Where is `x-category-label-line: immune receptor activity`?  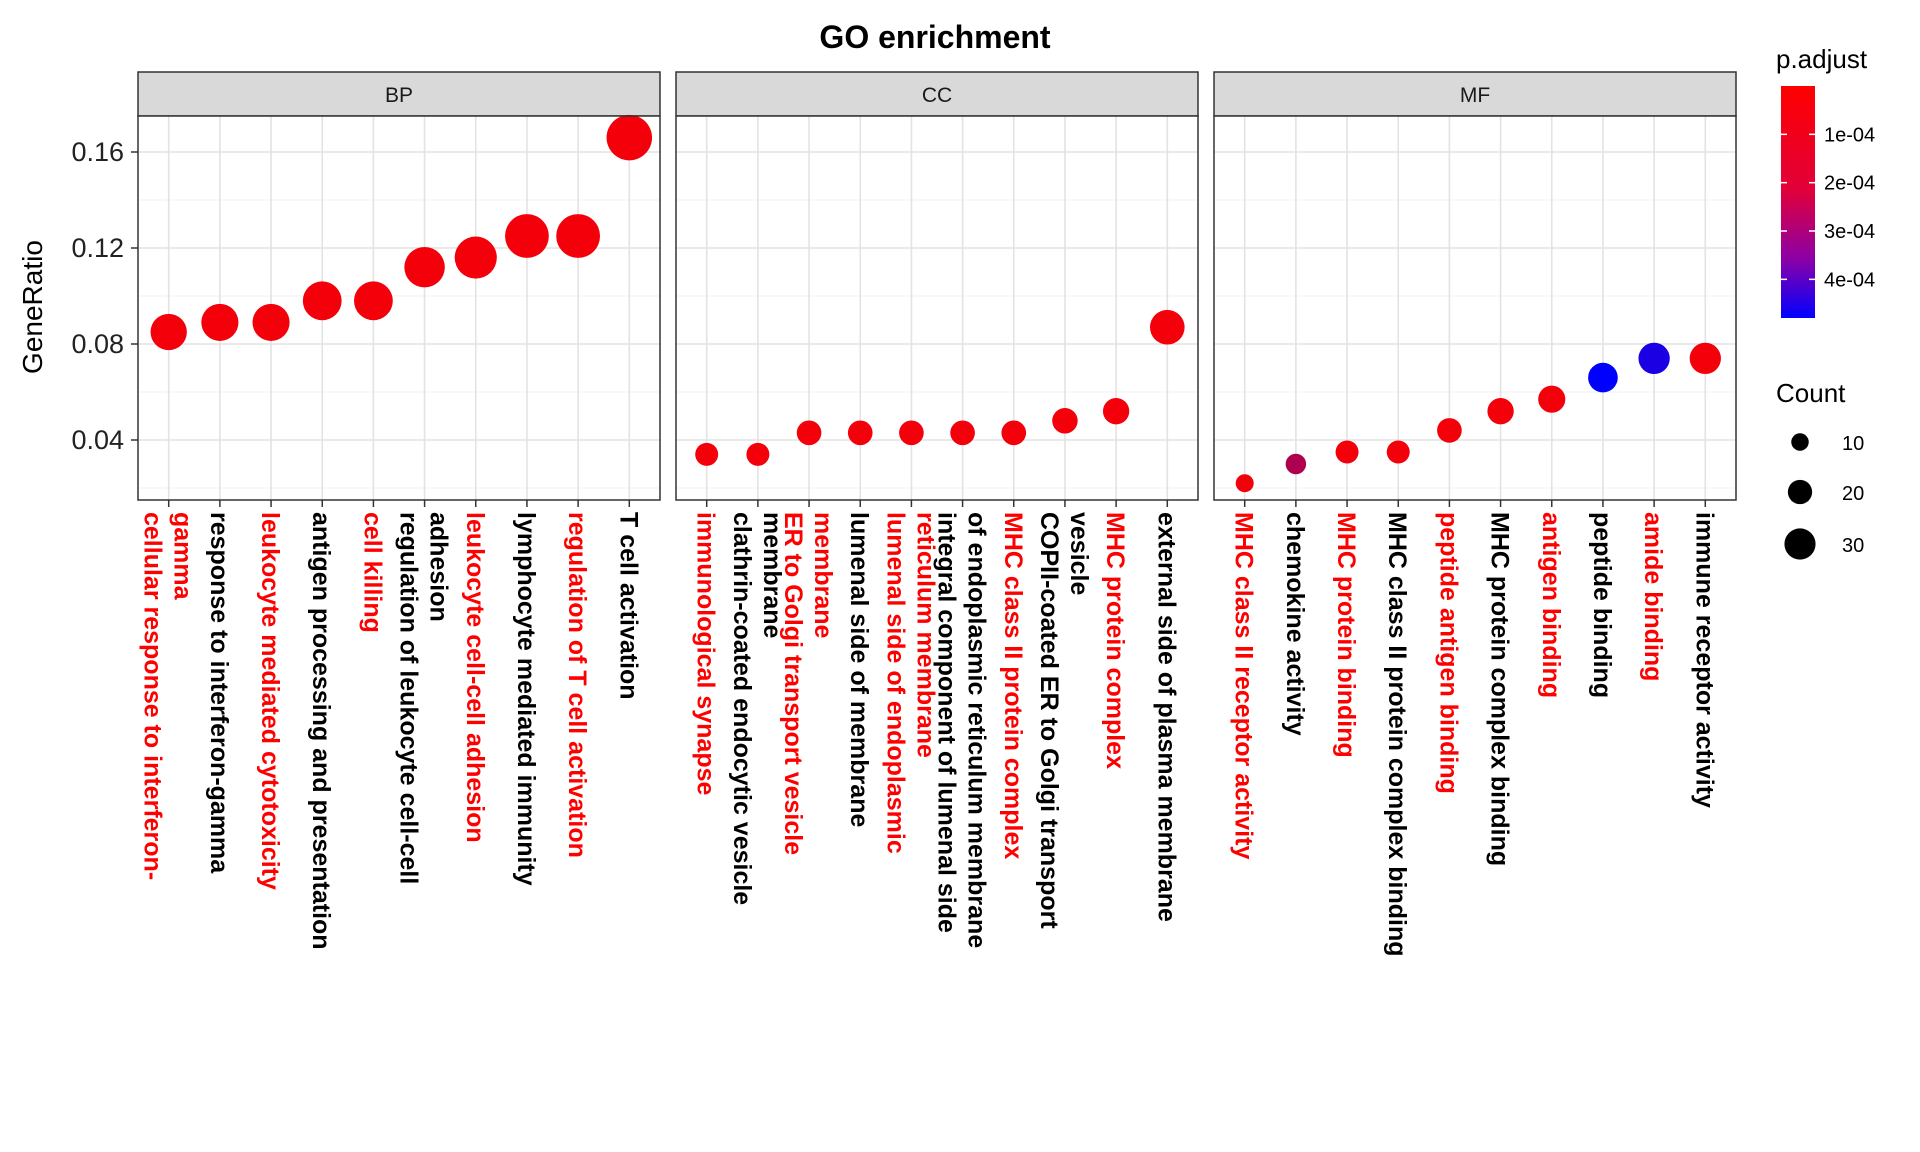 x-category-label-line: immune receptor activity is located at coordinates (1704, 660).